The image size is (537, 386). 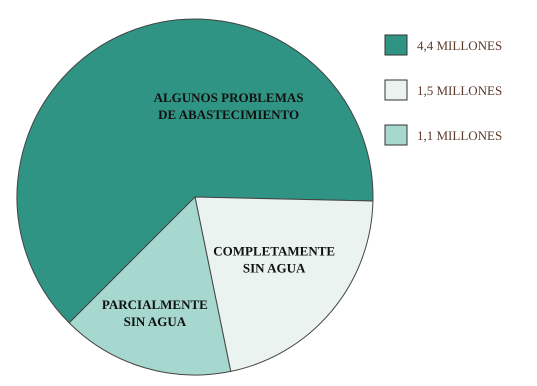 I want to click on text: PARCIALMENTE SIN AGUA, so click(x=155, y=312).